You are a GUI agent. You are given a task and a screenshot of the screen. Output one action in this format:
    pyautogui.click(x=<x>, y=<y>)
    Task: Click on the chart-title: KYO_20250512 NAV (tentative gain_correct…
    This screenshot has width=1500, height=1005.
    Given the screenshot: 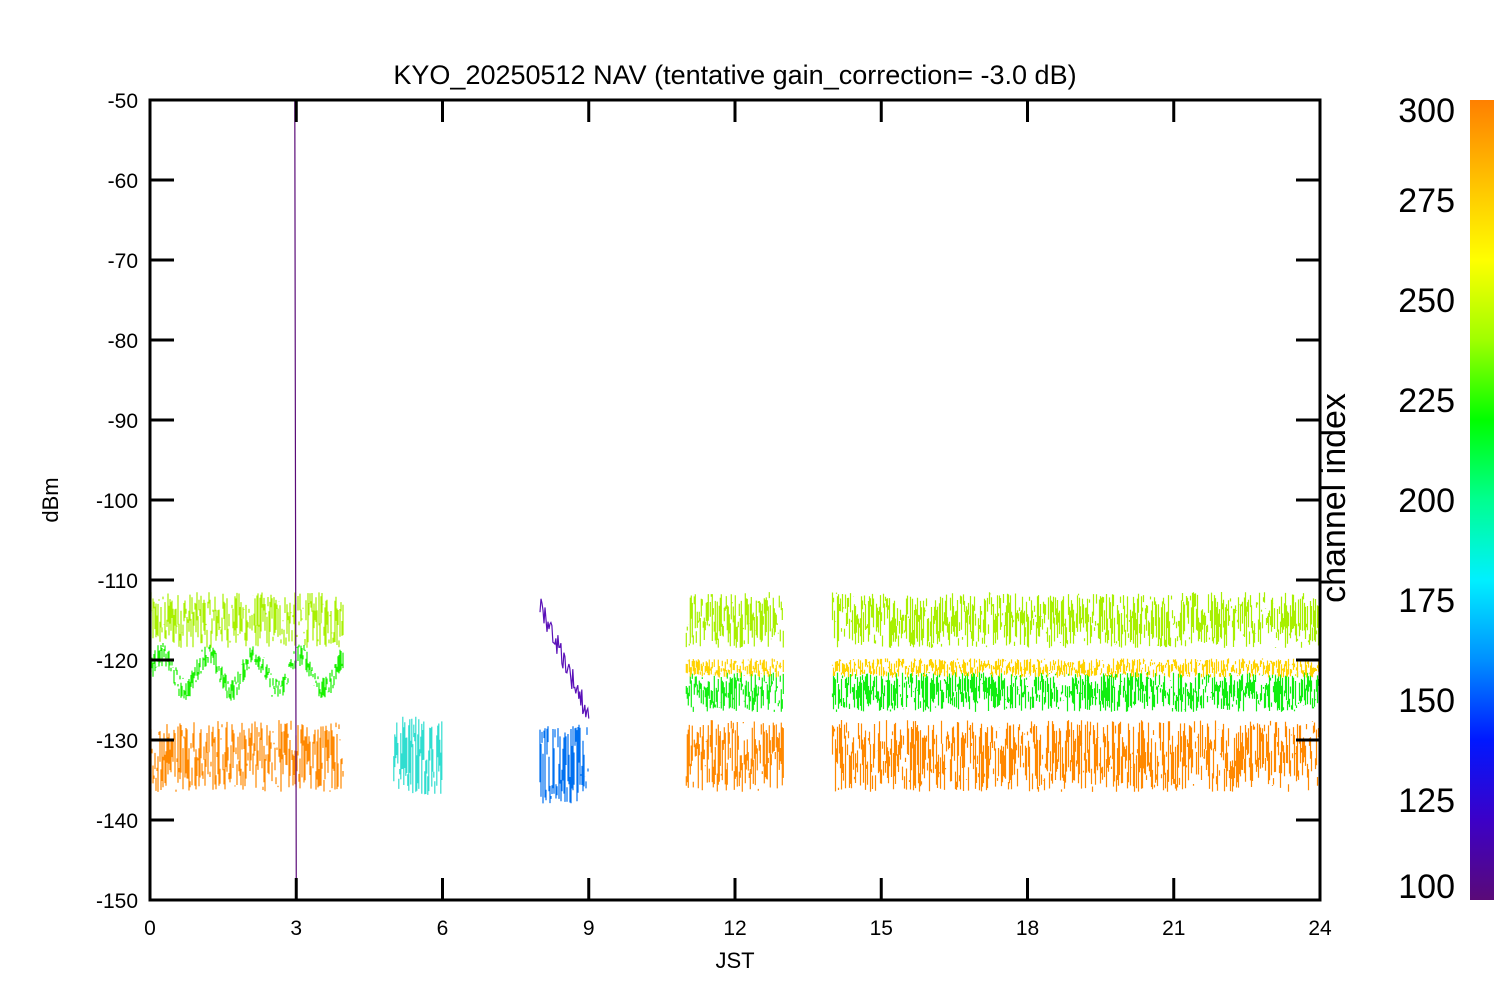 What is the action you would take?
    pyautogui.click(x=734, y=75)
    